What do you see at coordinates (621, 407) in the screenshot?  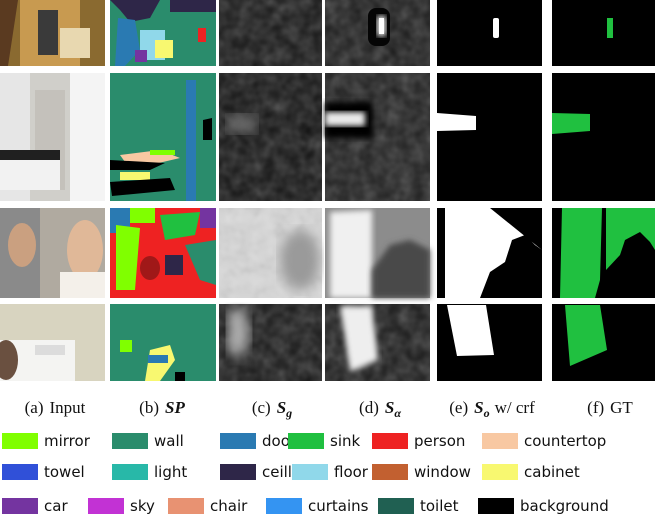 I see `caption-text: GT` at bounding box center [621, 407].